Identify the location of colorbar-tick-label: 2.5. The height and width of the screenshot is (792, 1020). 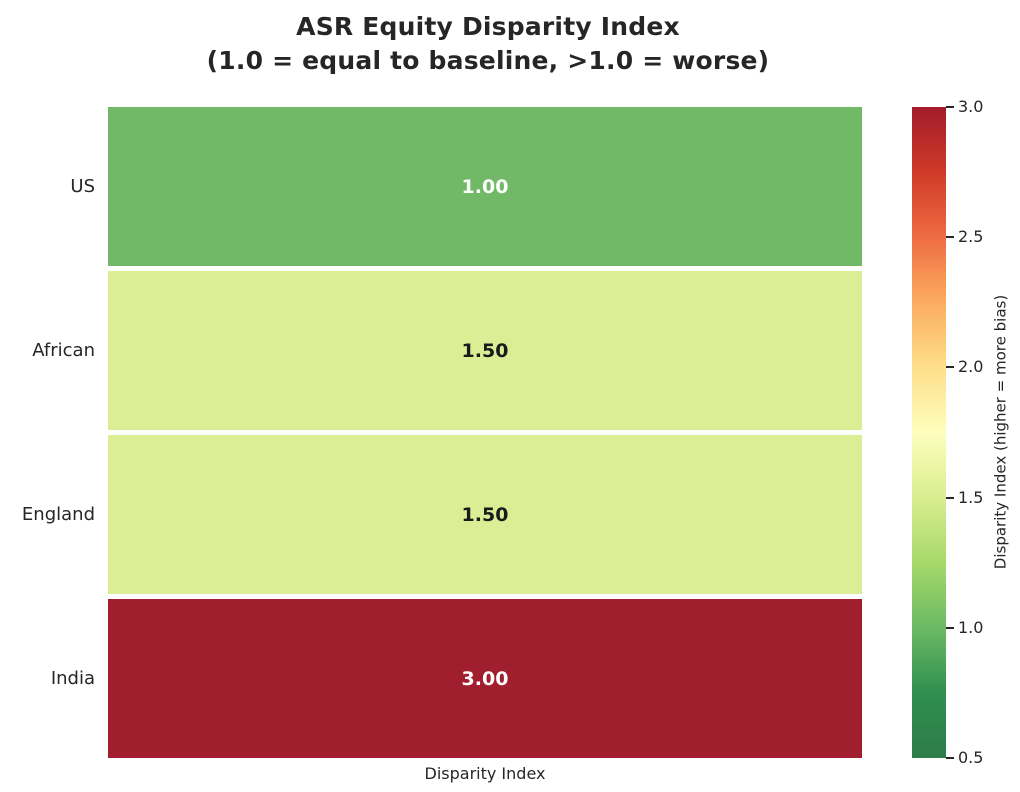
(971, 237).